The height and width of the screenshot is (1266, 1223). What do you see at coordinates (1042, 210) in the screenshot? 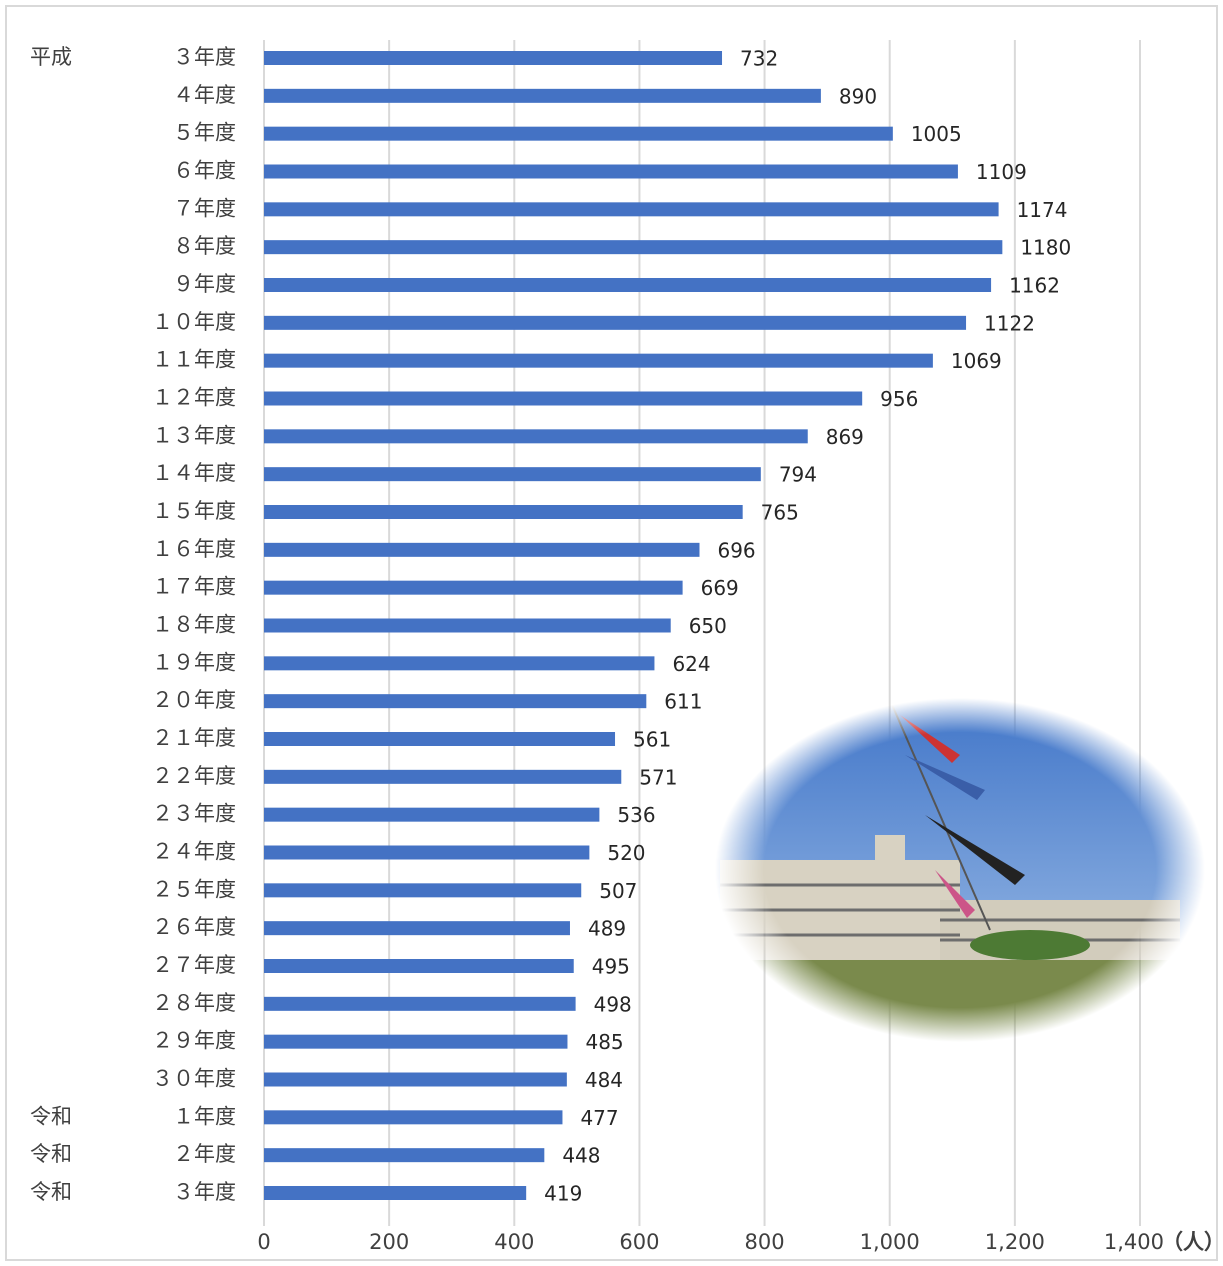
I see `value-label: 1174` at bounding box center [1042, 210].